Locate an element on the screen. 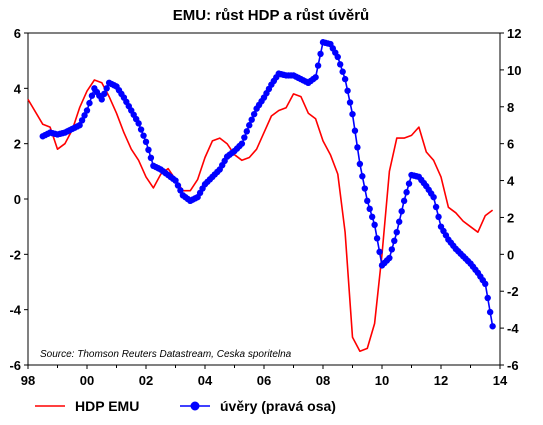 Image resolution: width=543 pixels, height=425 pixels. y-left-tick-label: 4 is located at coordinates (18, 88).